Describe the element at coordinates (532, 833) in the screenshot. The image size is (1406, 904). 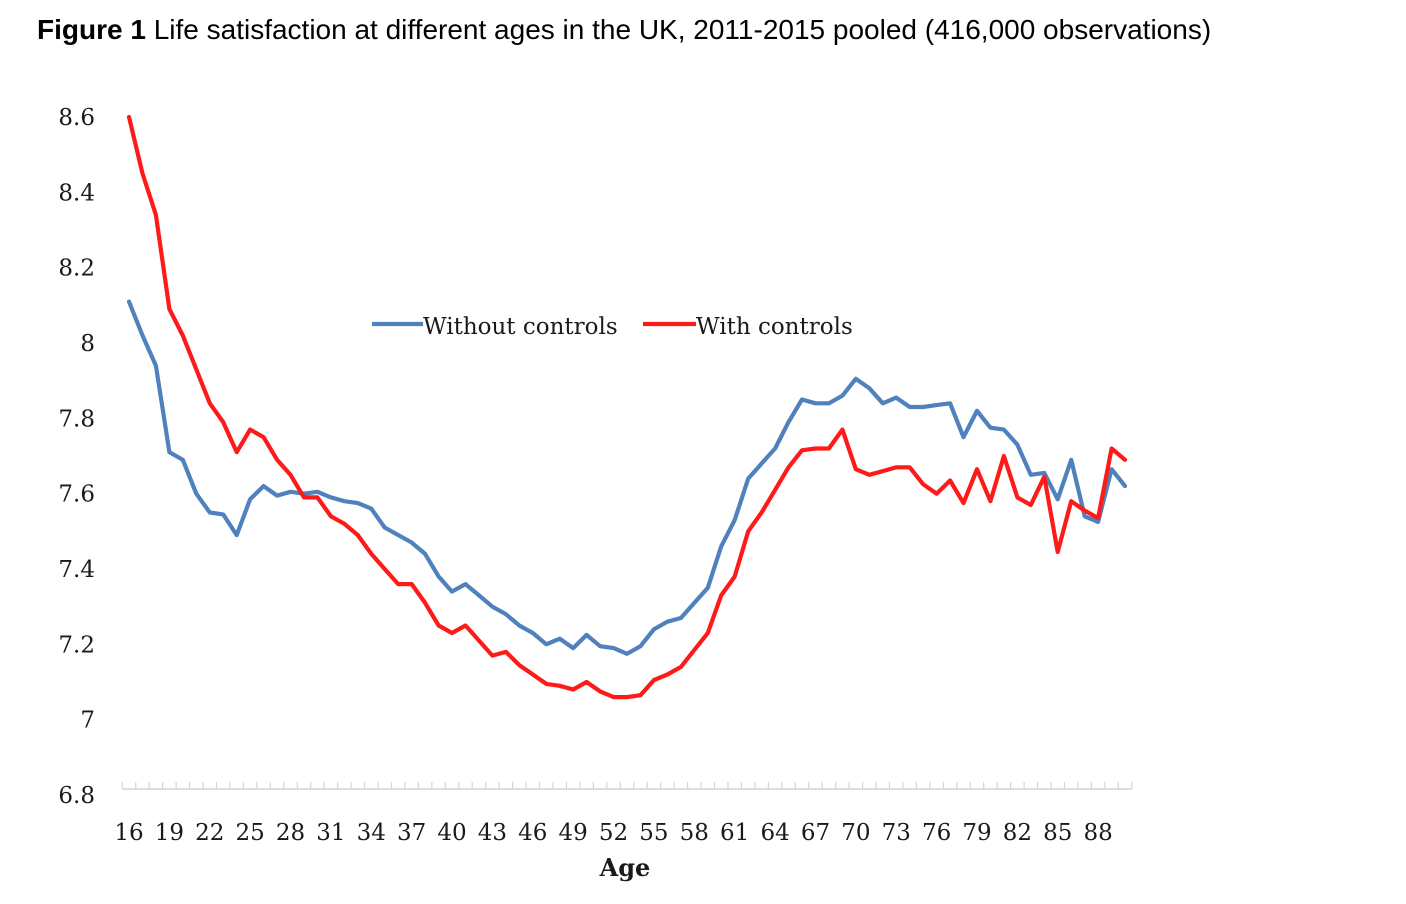
I see `x-tick-label: 46` at that location.